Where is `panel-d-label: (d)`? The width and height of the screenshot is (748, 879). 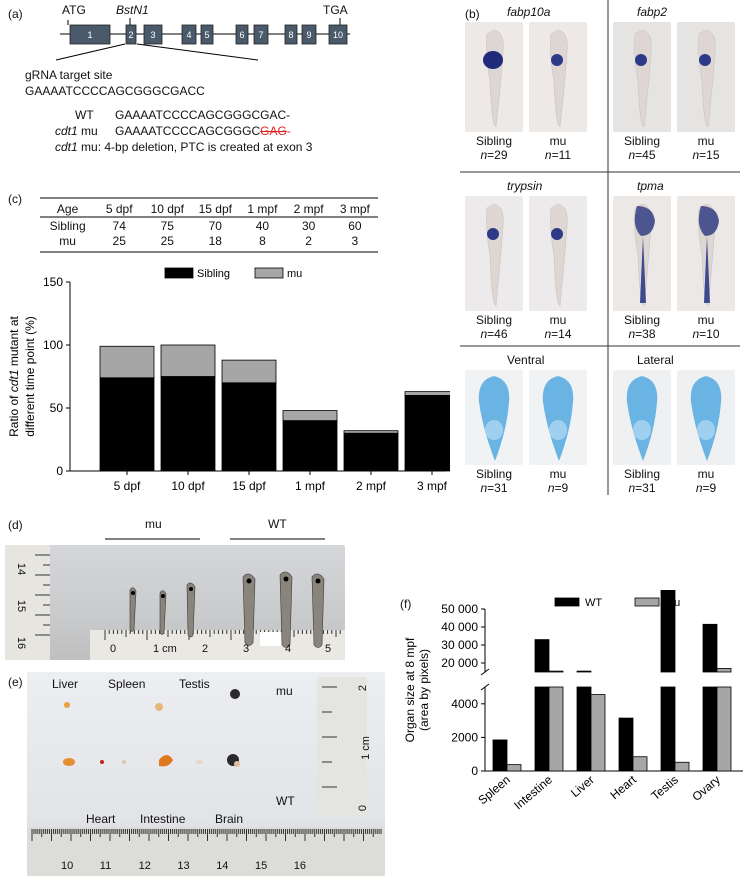 panel-d-label: (d) is located at coordinates (15, 525).